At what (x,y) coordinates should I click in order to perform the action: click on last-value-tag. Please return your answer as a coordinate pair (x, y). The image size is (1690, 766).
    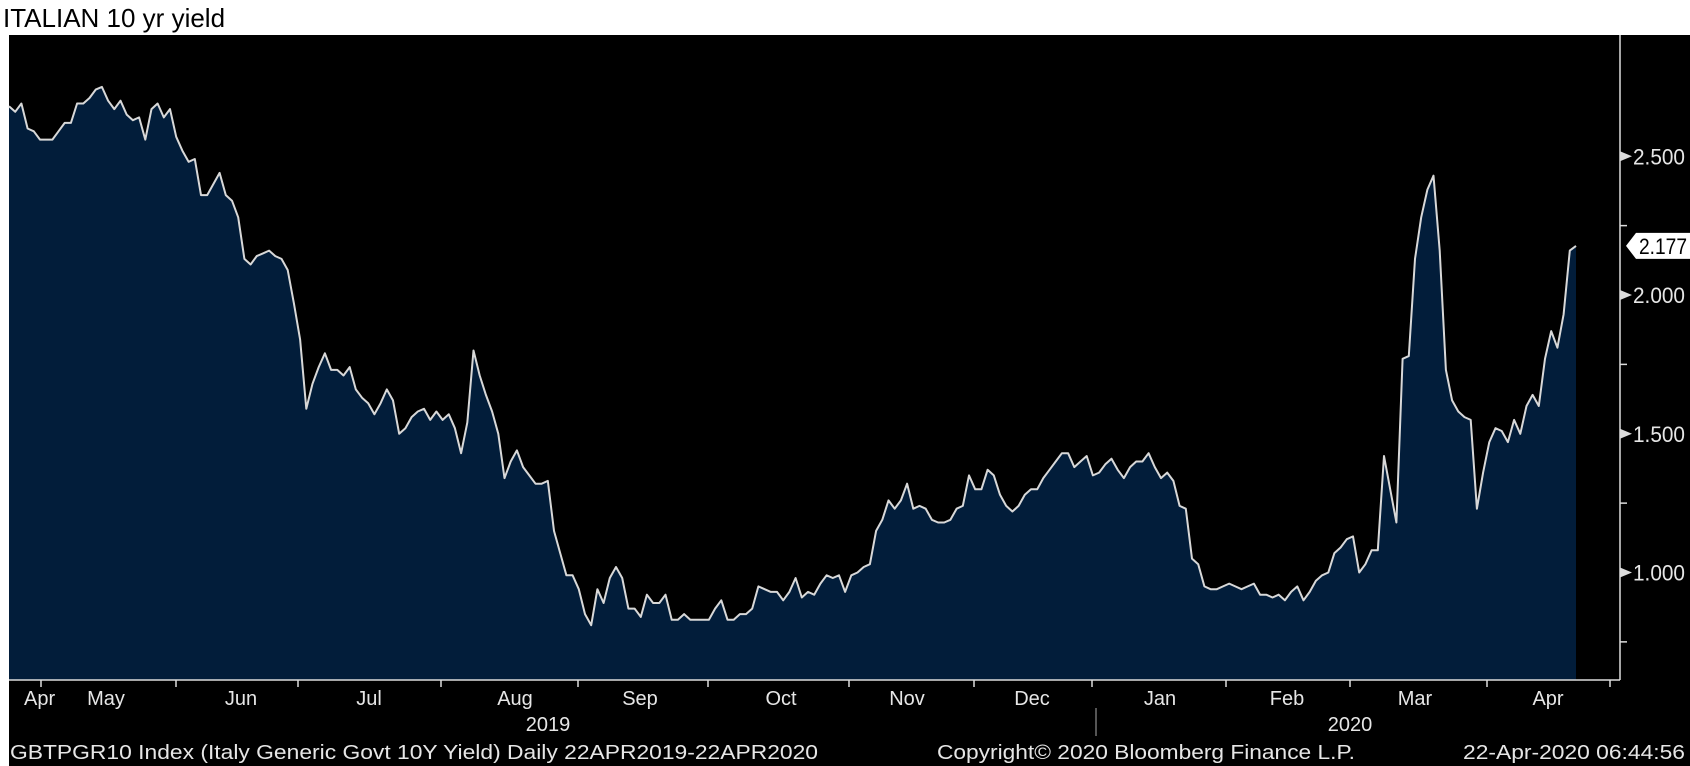
    Looking at the image, I should click on (1658, 245).